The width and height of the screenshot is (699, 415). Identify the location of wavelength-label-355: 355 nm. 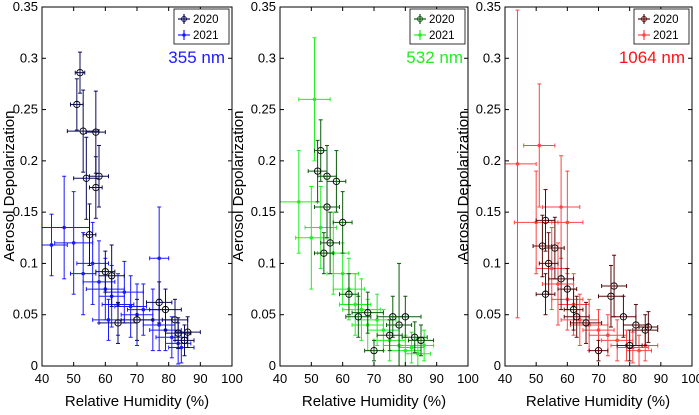
(196, 57).